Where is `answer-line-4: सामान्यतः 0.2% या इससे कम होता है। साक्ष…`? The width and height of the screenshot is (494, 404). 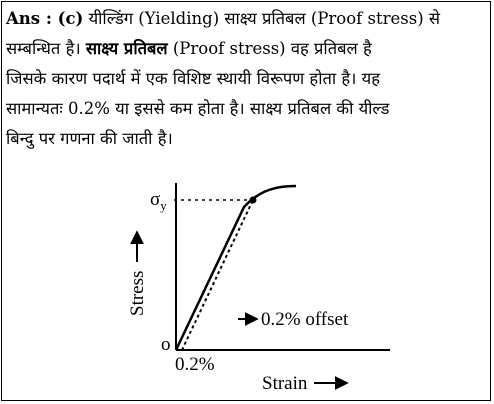 answer-line-4: सामान्यतः 0.2% या इससे कम होता है। साक्ष… is located at coordinates (198, 108).